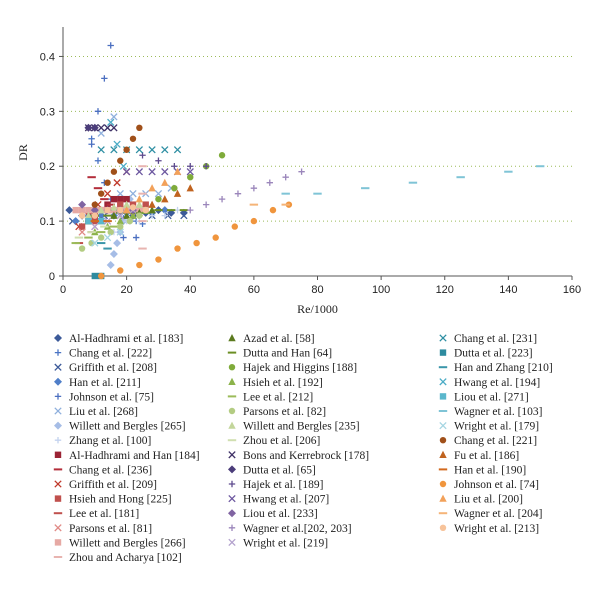 This screenshot has width=600, height=597. What do you see at coordinates (271, 339) in the screenshot?
I see `legend-item: Azad et al. [58]` at bounding box center [271, 339].